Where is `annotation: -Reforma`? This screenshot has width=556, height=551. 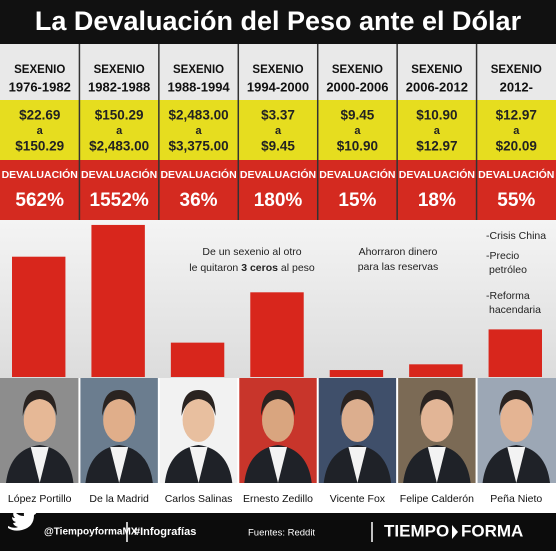
annotation: -Reforma is located at coordinates (508, 296).